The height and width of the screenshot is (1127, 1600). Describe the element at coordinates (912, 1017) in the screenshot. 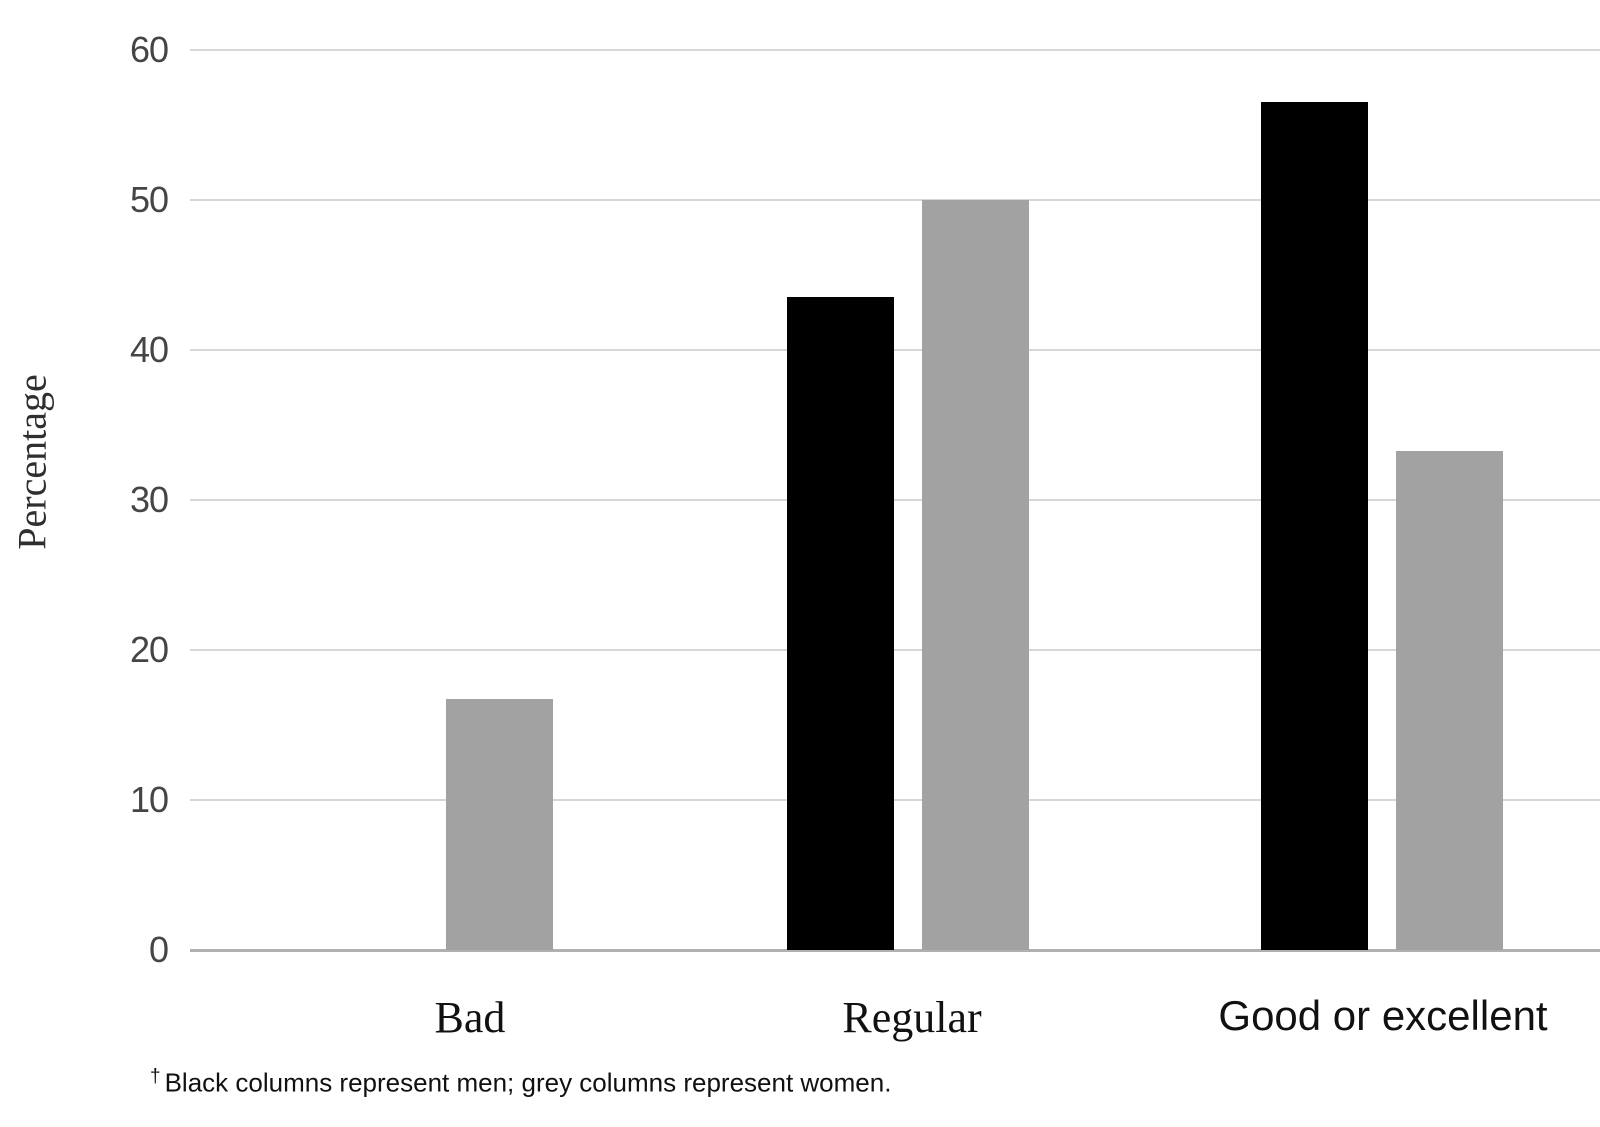

I see `x-axis-label-regular: Regular` at that location.